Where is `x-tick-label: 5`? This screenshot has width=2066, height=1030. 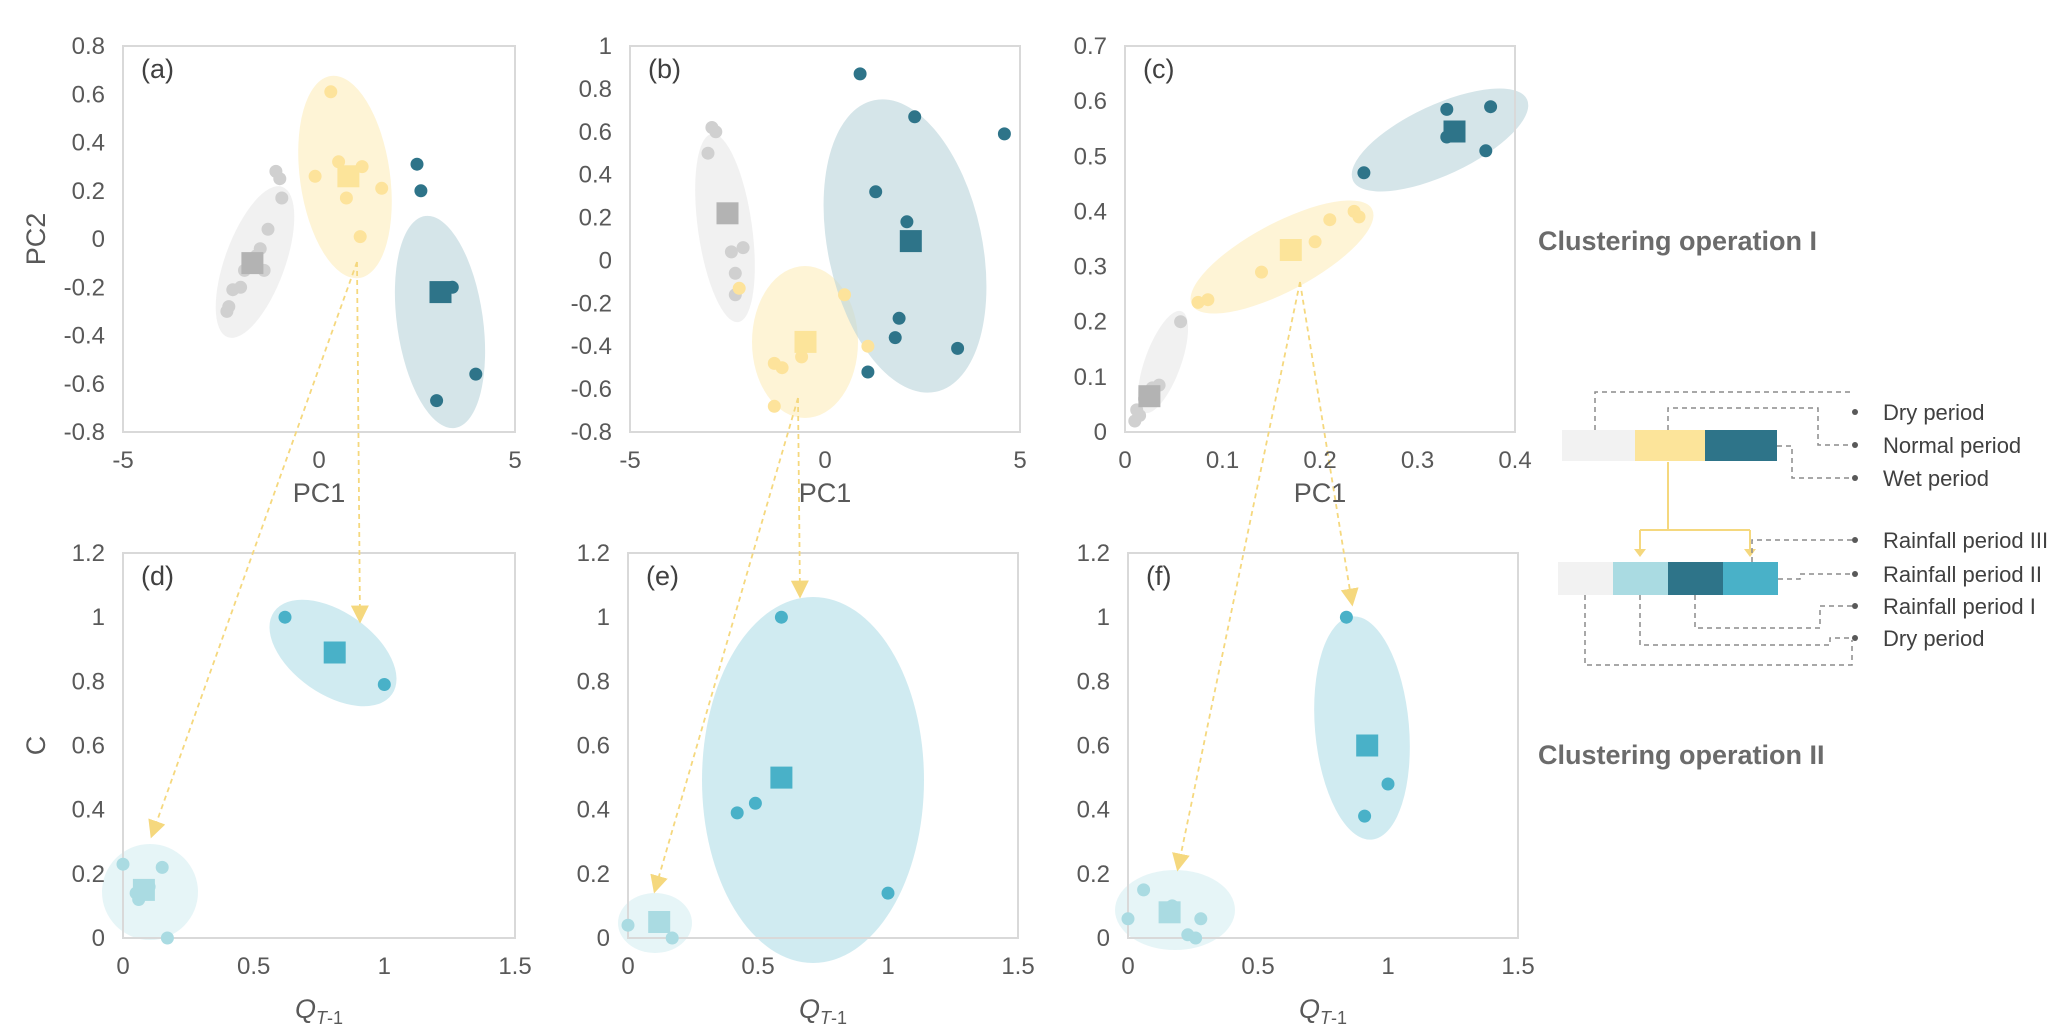 x-tick-label: 5 is located at coordinates (1019, 460).